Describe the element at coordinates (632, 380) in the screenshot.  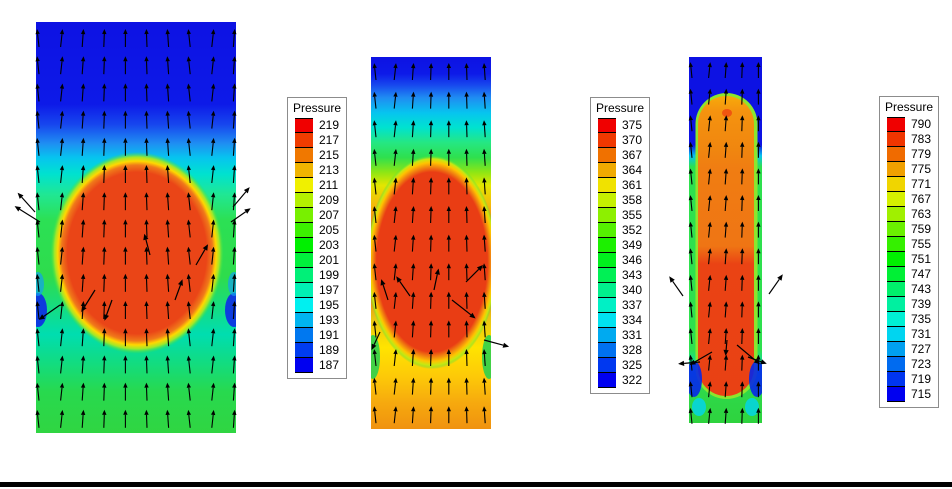
I see `legend-value: 322` at that location.